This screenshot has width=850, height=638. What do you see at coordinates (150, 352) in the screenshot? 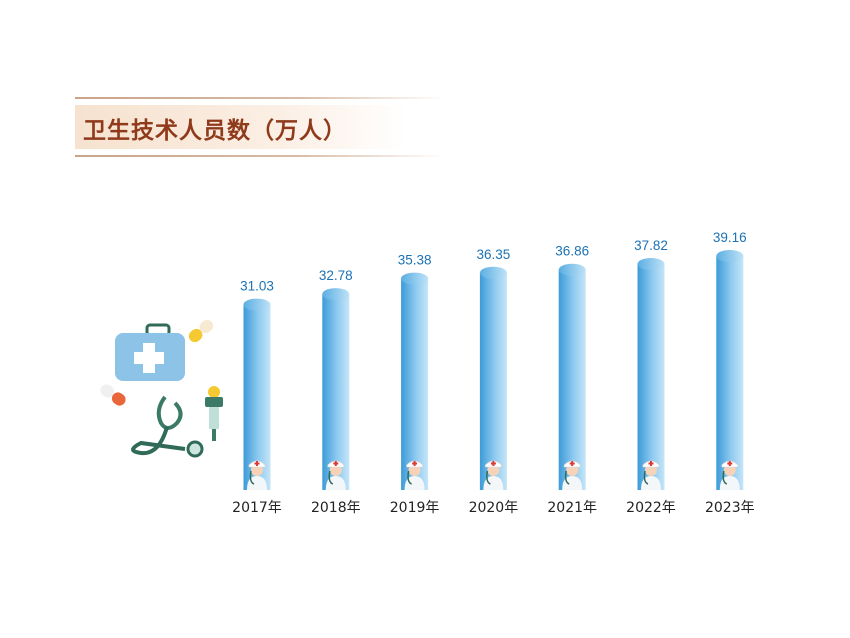
I see `first-aid-kit-icon` at bounding box center [150, 352].